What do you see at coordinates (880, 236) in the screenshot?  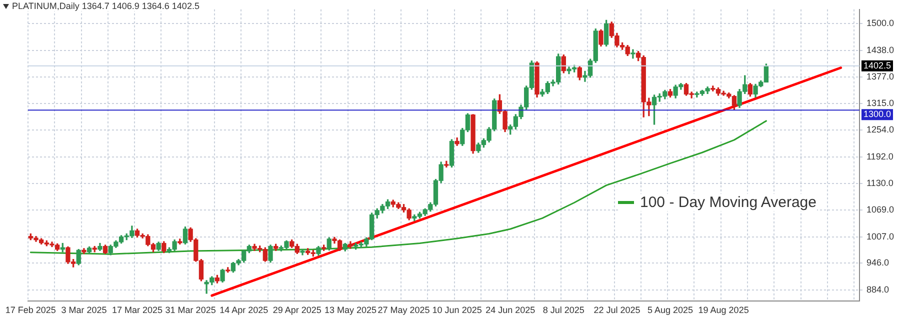 I see `y-tick-label: 1007.0` at bounding box center [880, 236].